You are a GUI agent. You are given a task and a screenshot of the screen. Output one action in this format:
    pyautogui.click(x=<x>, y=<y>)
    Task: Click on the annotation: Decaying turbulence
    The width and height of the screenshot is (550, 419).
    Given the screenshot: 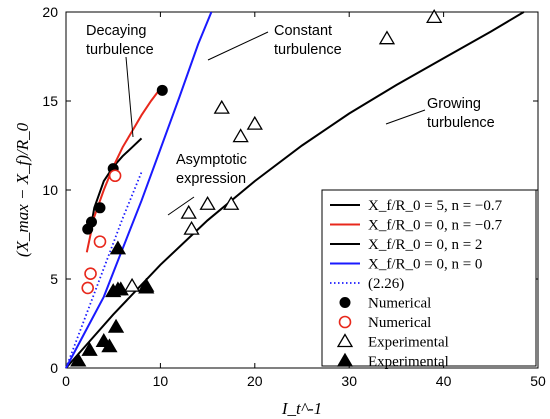 What is the action you would take?
    pyautogui.click(x=120, y=40)
    